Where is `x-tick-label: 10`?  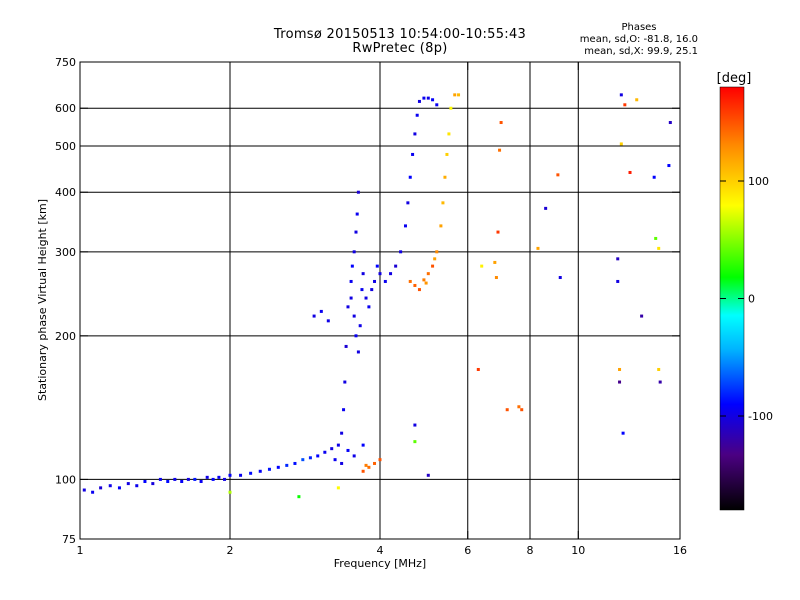 x-tick-label: 10 is located at coordinates (578, 550).